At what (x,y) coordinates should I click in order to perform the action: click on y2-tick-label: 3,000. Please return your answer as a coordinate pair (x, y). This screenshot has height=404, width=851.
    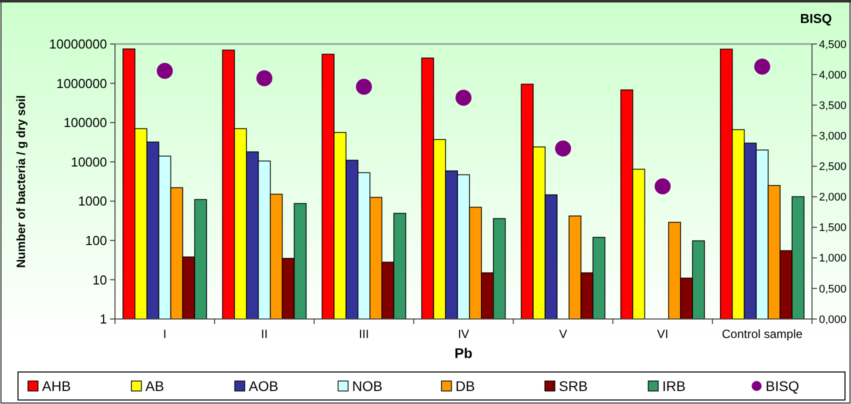
    Looking at the image, I should click on (833, 136).